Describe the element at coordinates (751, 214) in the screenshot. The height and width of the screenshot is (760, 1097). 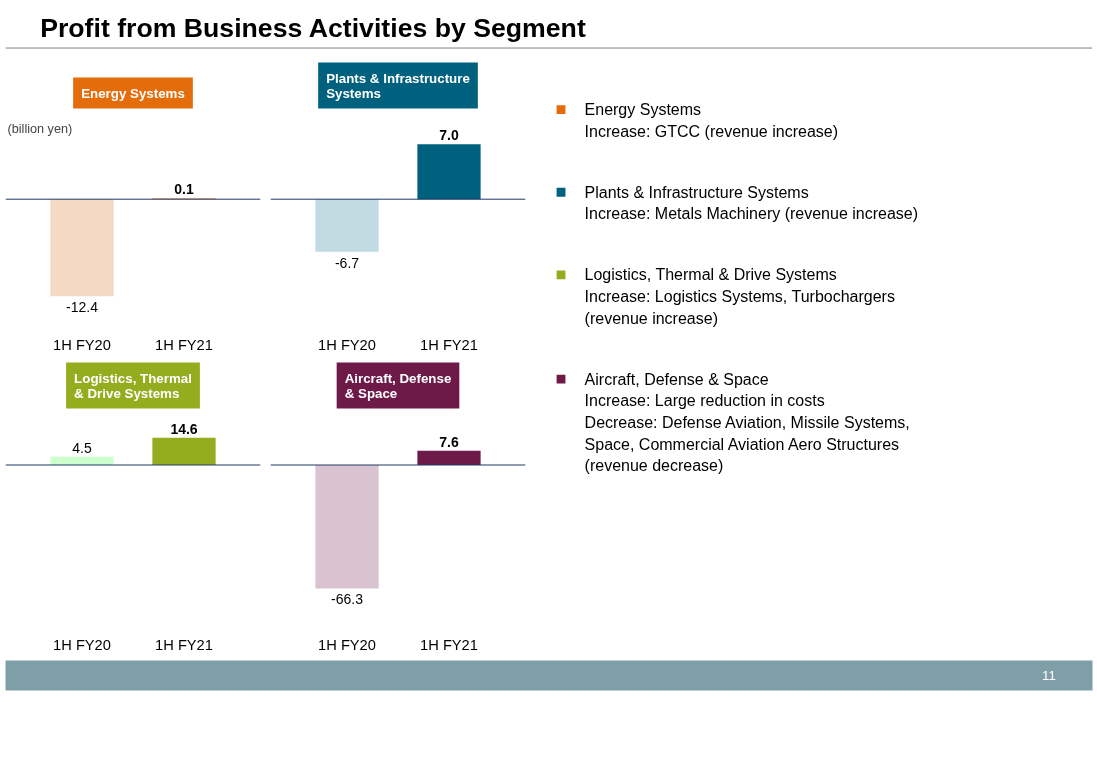
I see `text: Increase: Metals Machinery (revenue increase)` at that location.